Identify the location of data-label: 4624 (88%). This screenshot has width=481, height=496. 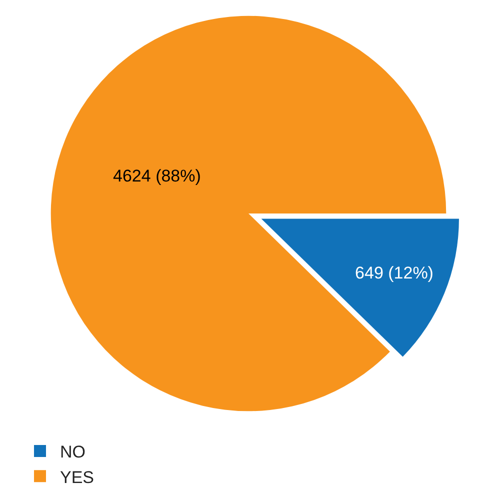
(157, 176).